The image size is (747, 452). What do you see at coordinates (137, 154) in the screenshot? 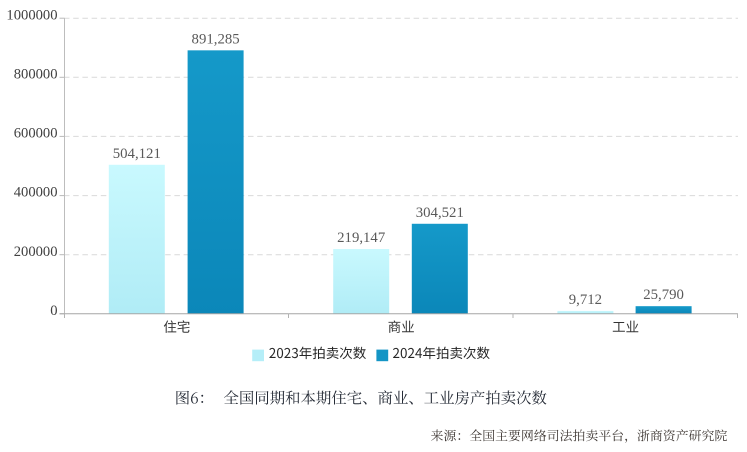
I see `svg-text: 504,121` at bounding box center [137, 154].